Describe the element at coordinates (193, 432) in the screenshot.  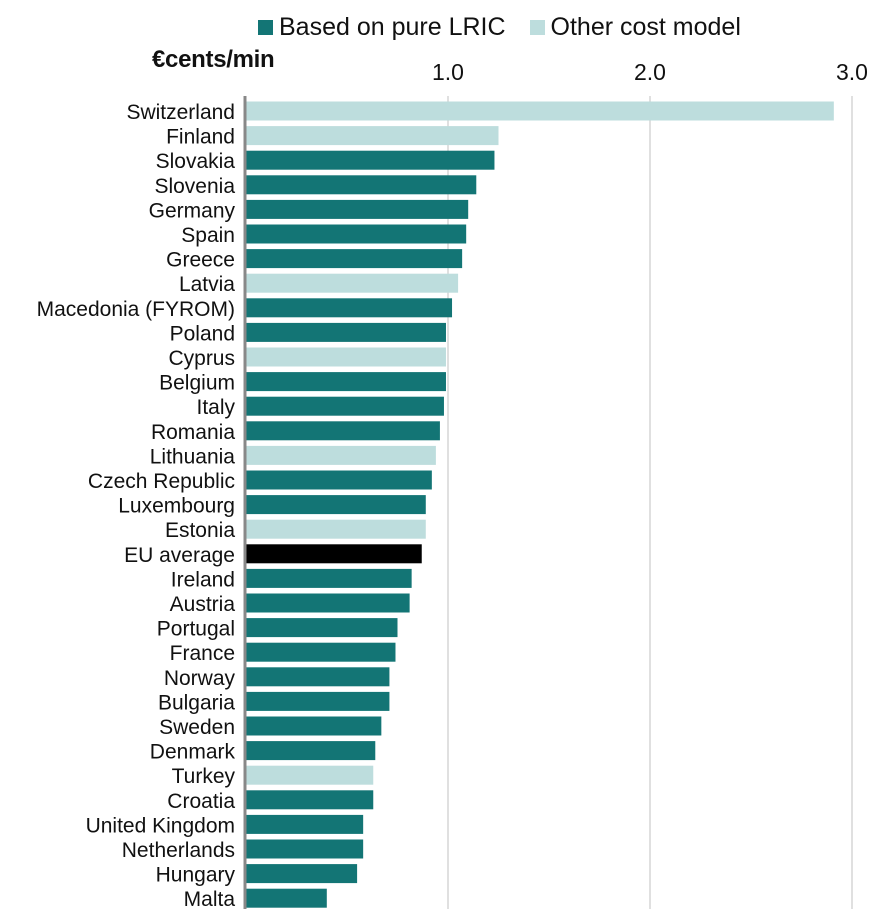
I see `category-label: Romania` at that location.